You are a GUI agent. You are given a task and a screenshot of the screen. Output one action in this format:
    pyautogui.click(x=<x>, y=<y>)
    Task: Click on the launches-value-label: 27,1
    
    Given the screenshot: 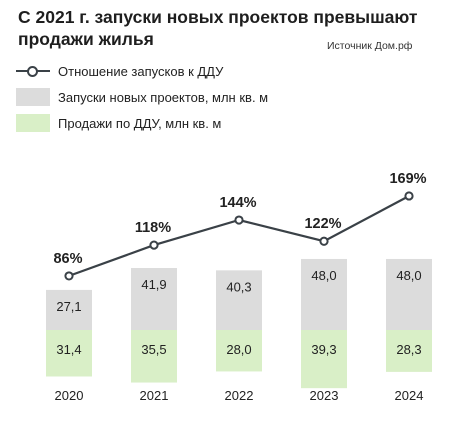 What is the action you would take?
    pyautogui.click(x=68, y=306)
    